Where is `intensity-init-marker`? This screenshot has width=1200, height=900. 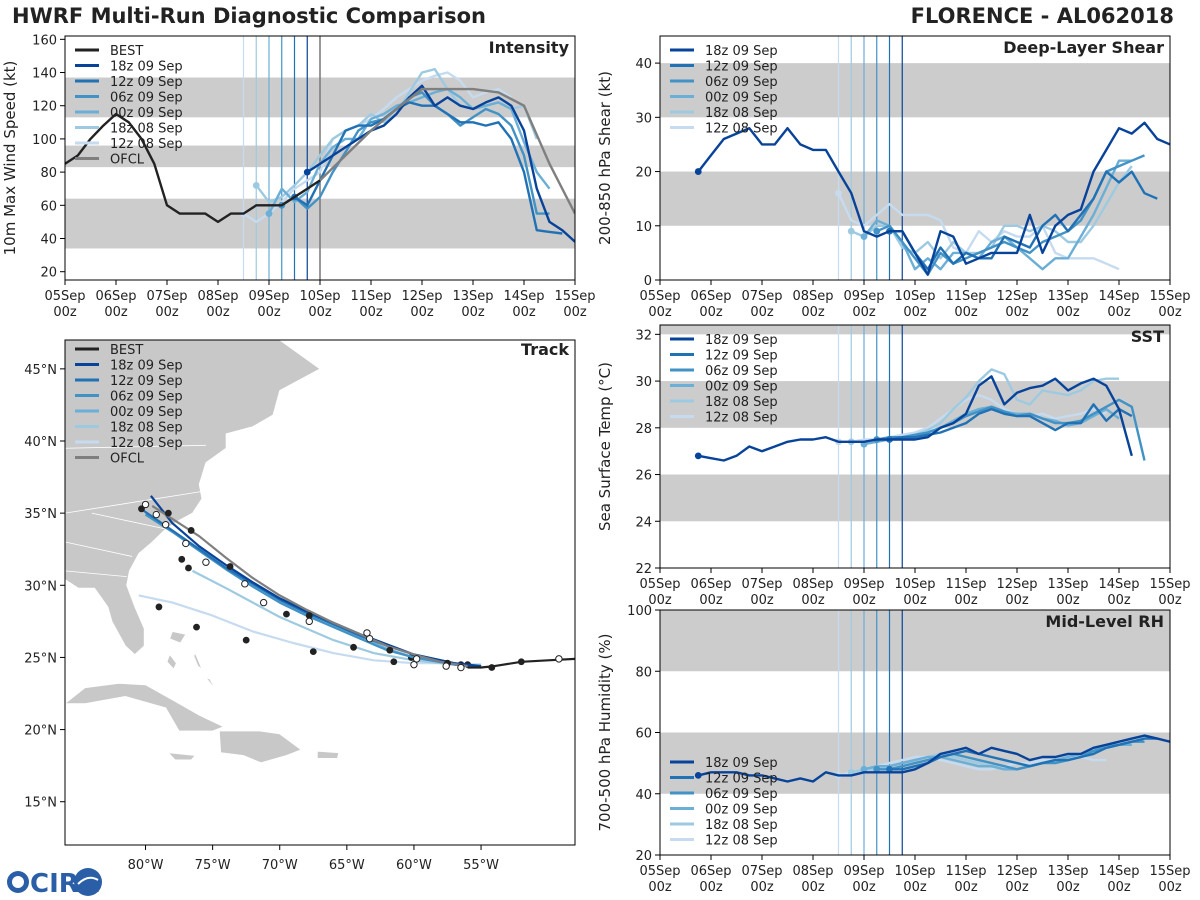 intensity-init-marker is located at coordinates (256, 185).